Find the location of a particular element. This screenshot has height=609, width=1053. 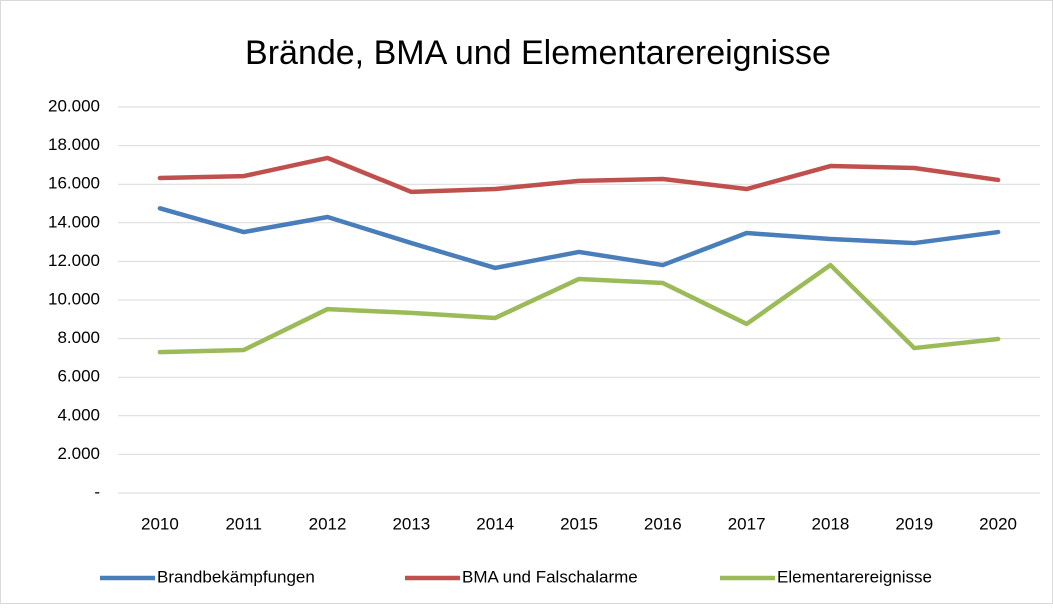

y-tick-label: 4.000 is located at coordinates (78, 414).